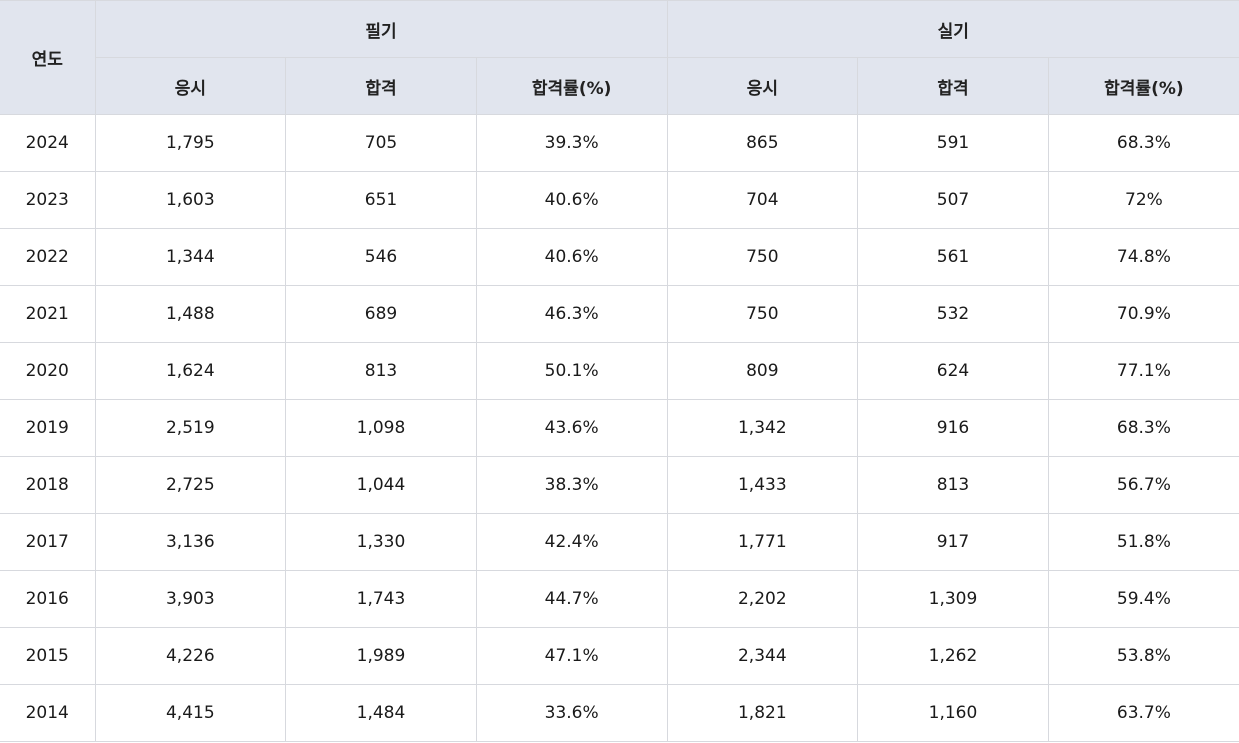  Describe the element at coordinates (48, 485) in the screenshot. I see `year-cell: 2018` at that location.